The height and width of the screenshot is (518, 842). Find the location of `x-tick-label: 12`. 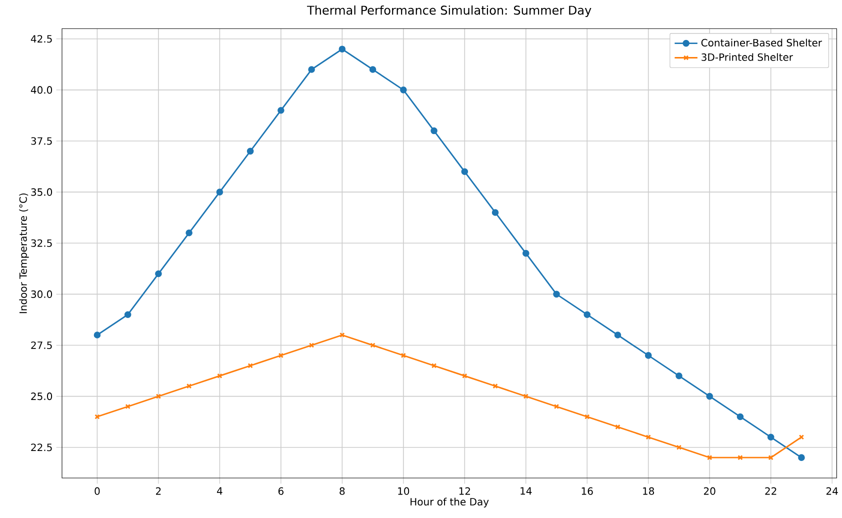

x-tick-label: 12 is located at coordinates (464, 491).